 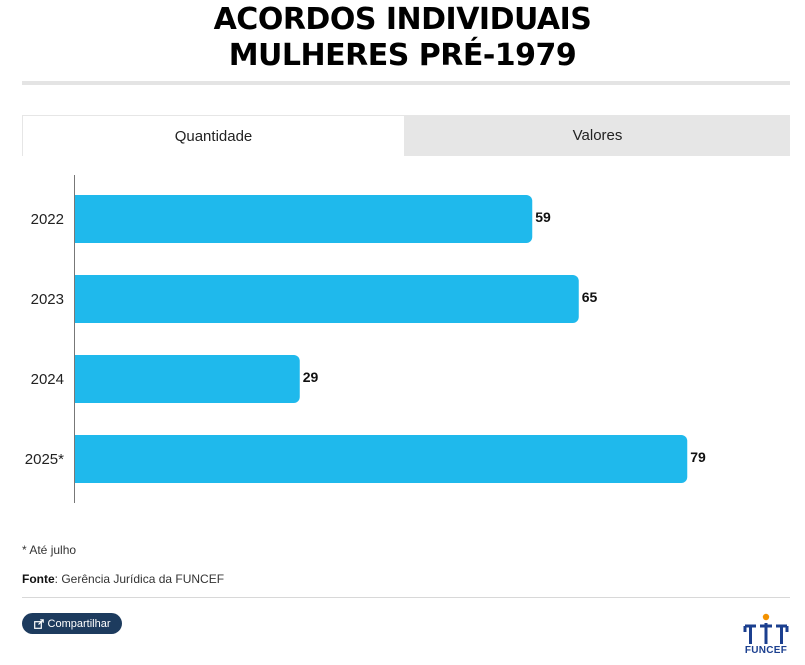 What do you see at coordinates (187, 379) in the screenshot?
I see `bar-2024` at bounding box center [187, 379].